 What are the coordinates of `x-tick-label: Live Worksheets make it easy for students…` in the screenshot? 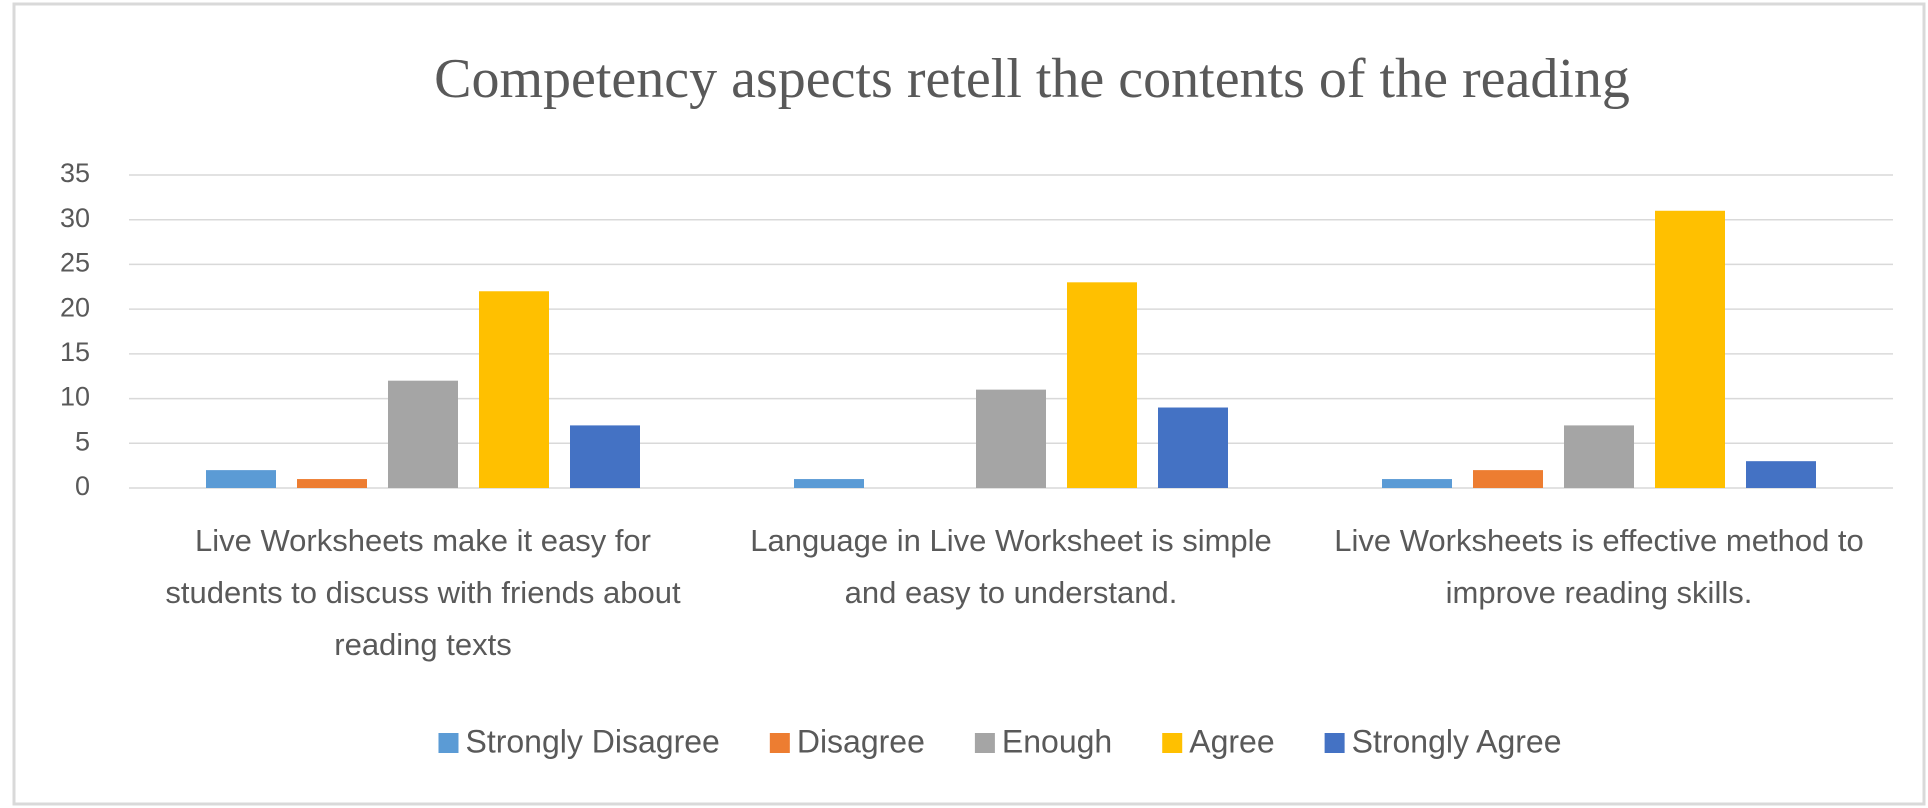 It's located at (423, 592).